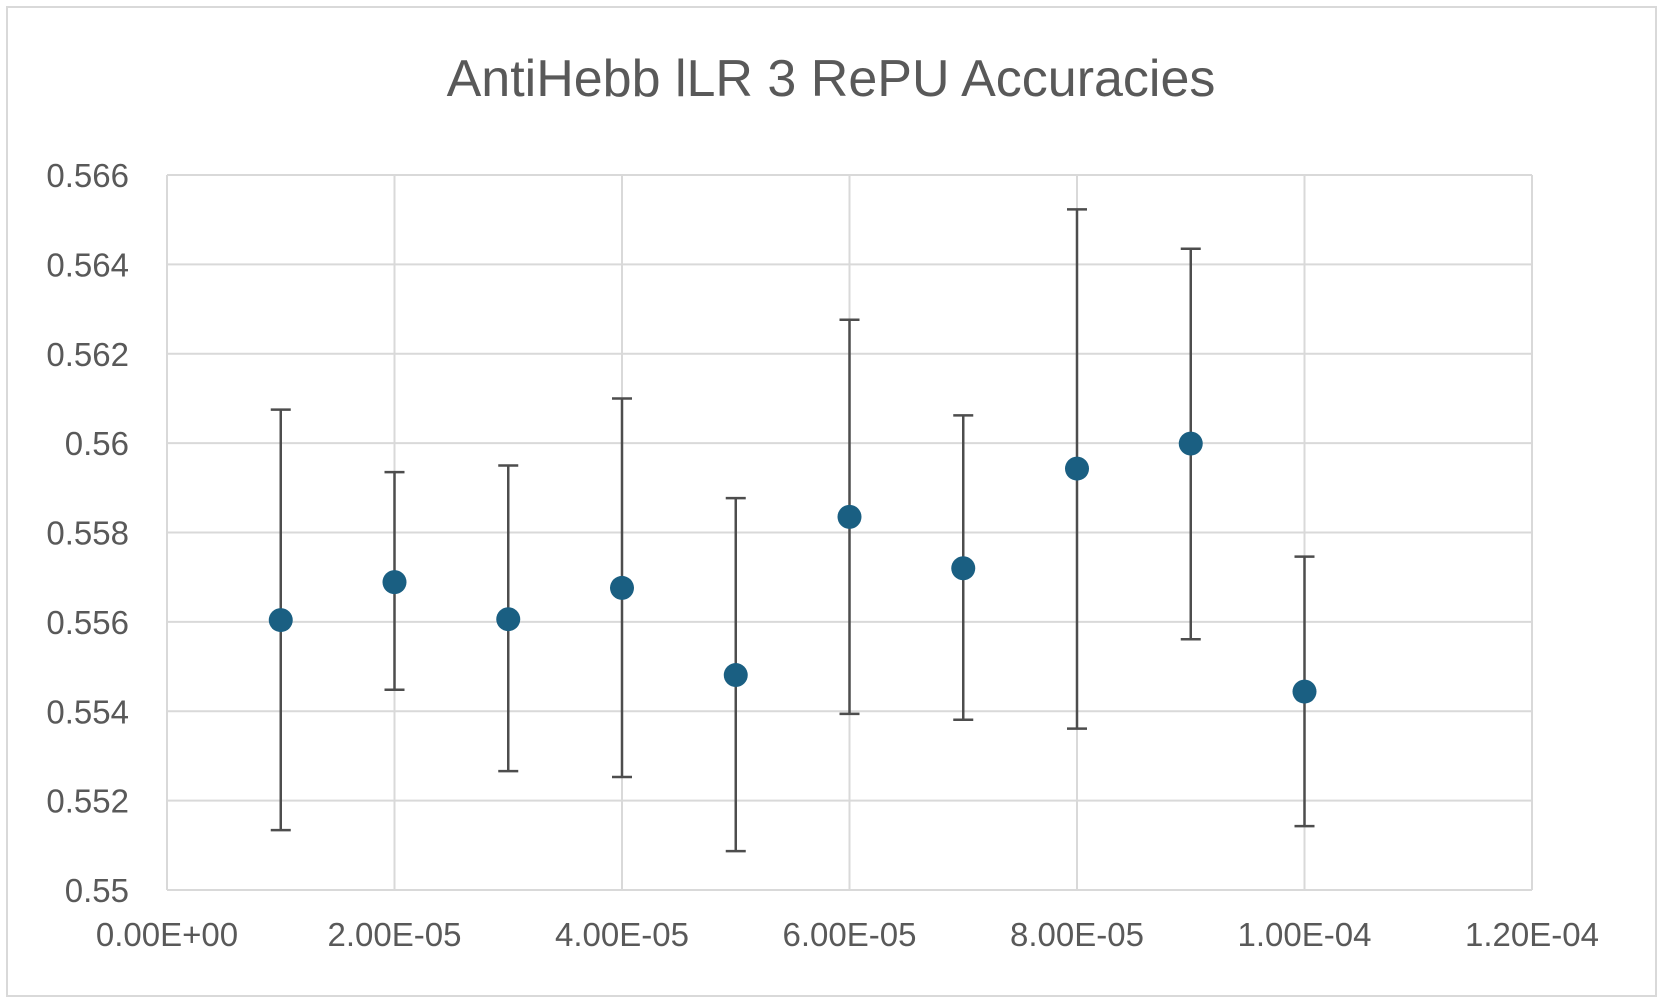  What do you see at coordinates (87, 711) in the screenshot?
I see `y-tick-label: 0.554` at bounding box center [87, 711].